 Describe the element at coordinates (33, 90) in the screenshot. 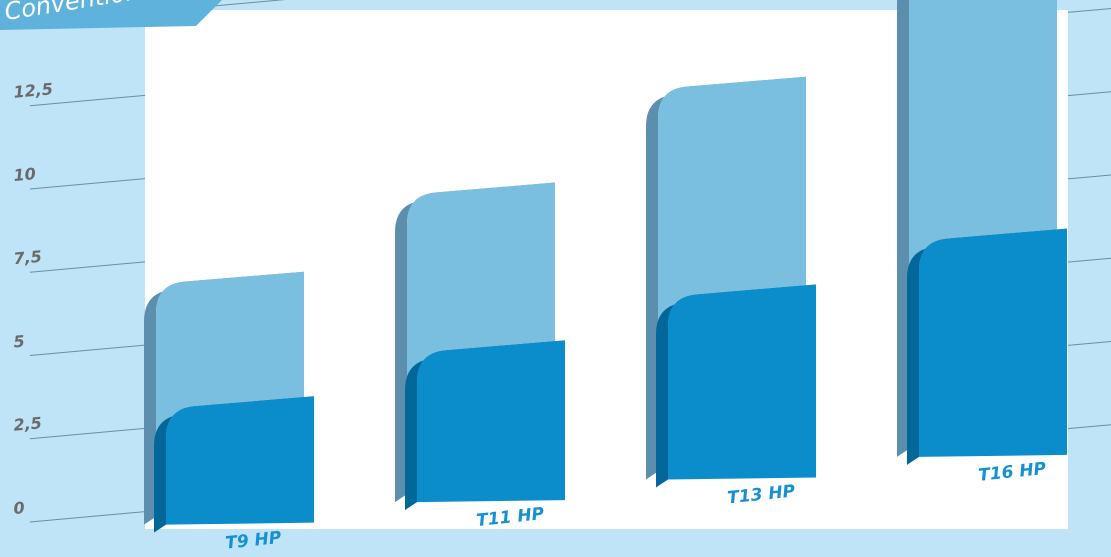

I see `y-tick-label: 12,5` at that location.